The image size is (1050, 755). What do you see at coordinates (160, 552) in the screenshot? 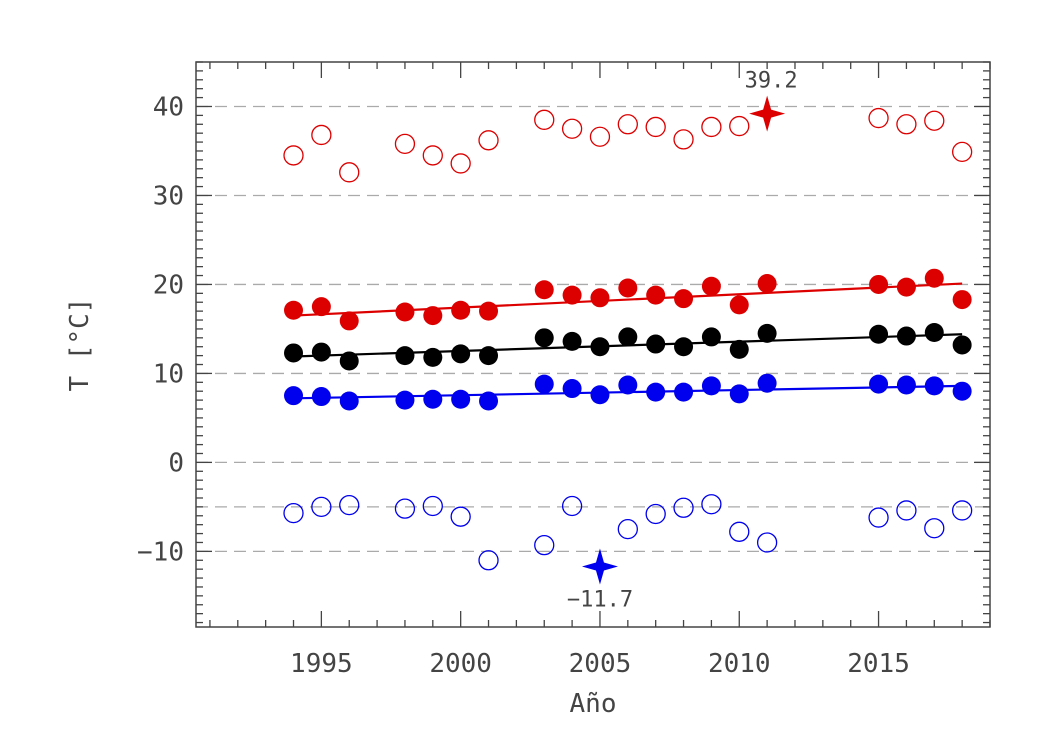
I see `y-tick-label: −10` at bounding box center [160, 552].